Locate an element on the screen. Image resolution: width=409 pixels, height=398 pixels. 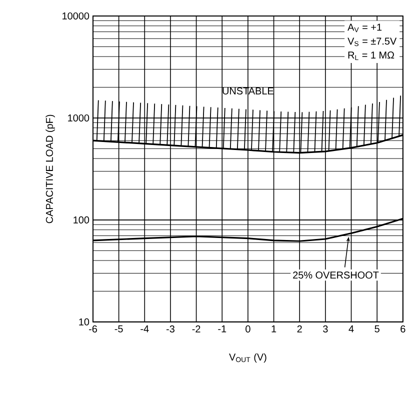
x-tick-label: 2 is located at coordinates (299, 328).